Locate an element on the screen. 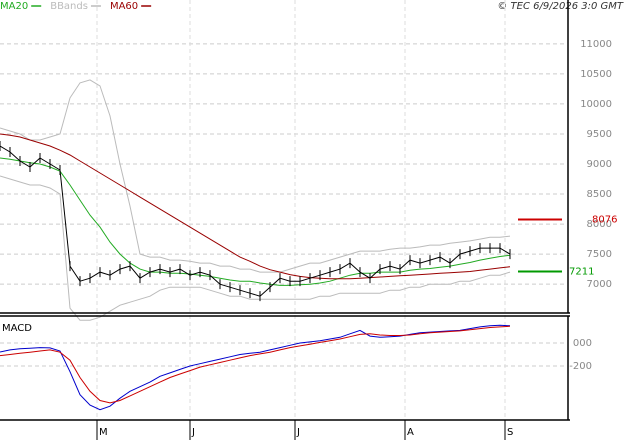 The width and height of the screenshot is (627, 440). last-label: 8076 is located at coordinates (604, 220).